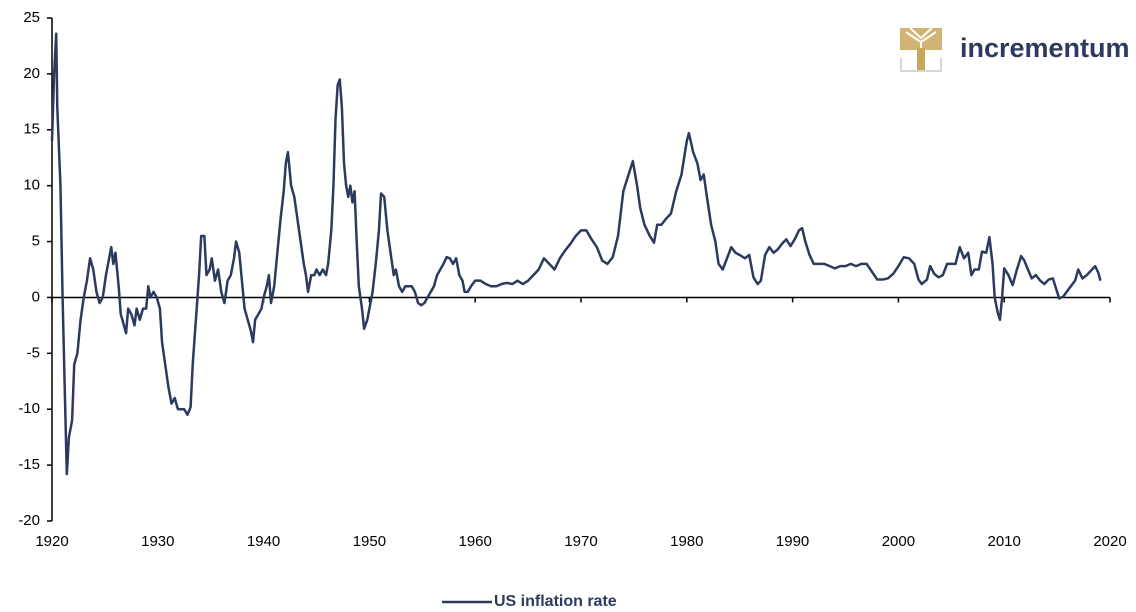 This screenshot has height=612, width=1136. I want to click on y-tick-label: -15, so click(29, 464).